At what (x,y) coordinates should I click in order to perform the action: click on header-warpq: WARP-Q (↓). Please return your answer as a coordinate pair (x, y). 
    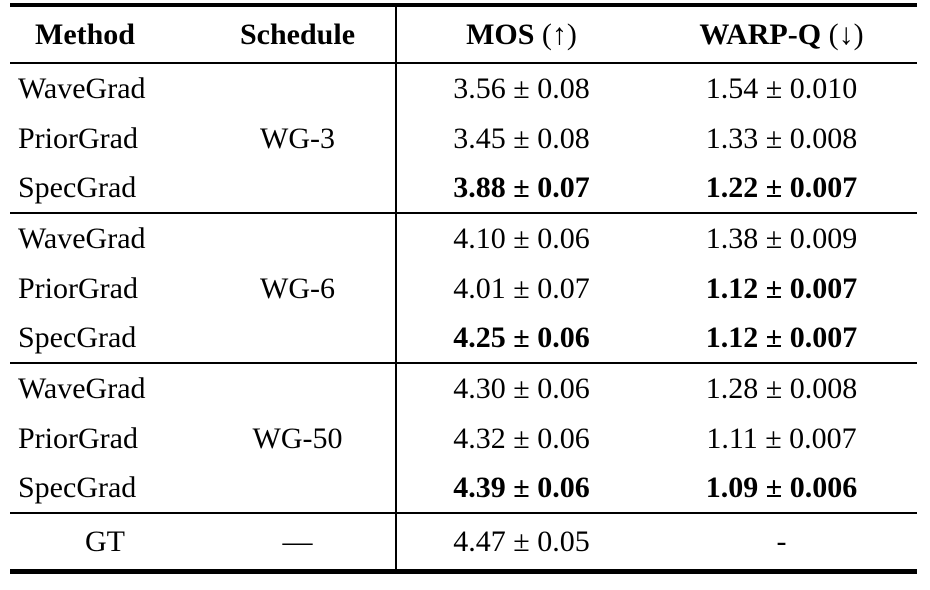
    Looking at the image, I should click on (781, 34).